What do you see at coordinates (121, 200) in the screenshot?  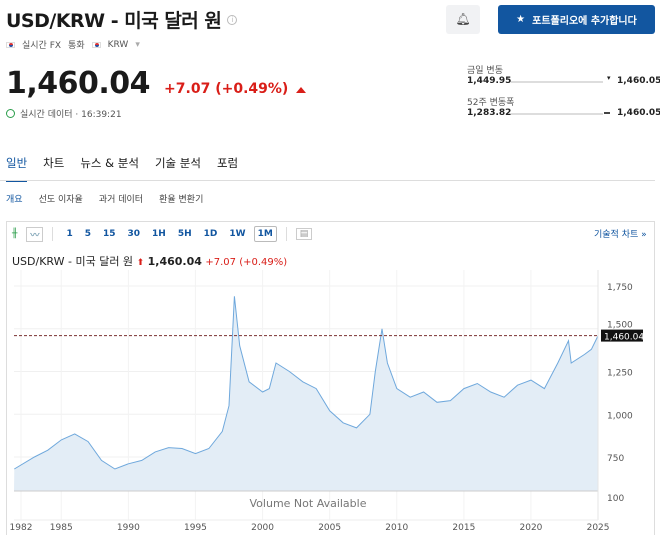 I see `subtab-historical: 과거 데이터` at bounding box center [121, 200].